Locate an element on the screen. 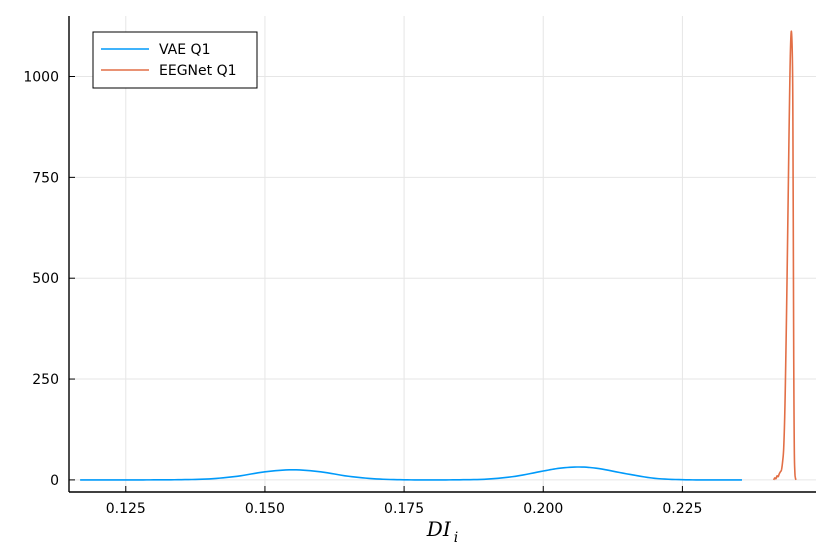  x-tick-label: 0.175 is located at coordinates (404, 509).